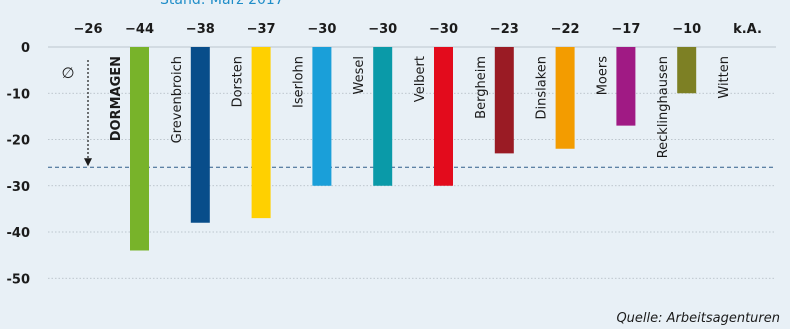  I want to click on average-symbol: ∅, so click(67, 73).